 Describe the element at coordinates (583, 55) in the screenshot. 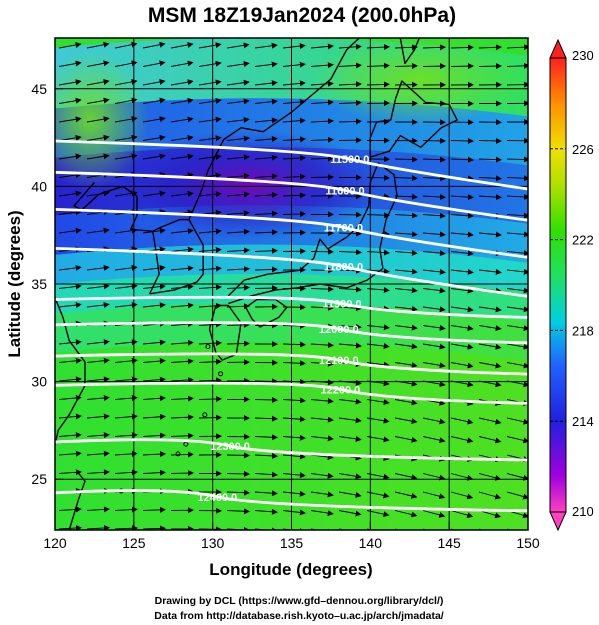

I see `colorbar-tick-label: 230` at that location.